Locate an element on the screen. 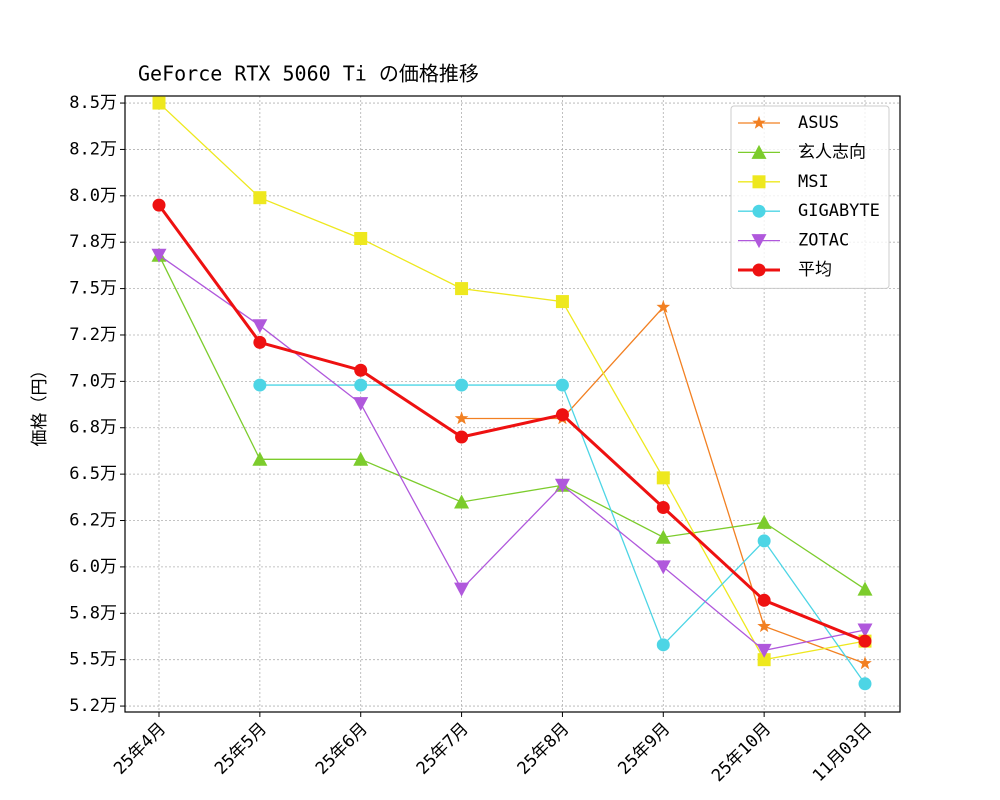 The width and height of the screenshot is (1000, 800). y-tick-label: 5.8万 is located at coordinates (93, 613).